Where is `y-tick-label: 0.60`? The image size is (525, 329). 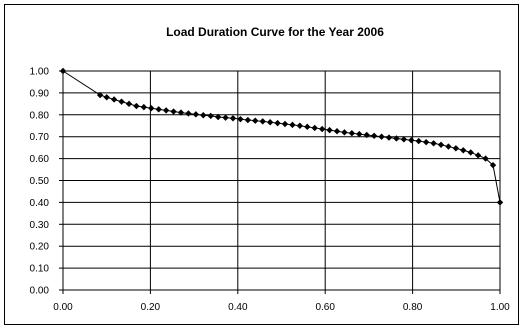
y-tick-label: 0.60 is located at coordinates (40, 159).